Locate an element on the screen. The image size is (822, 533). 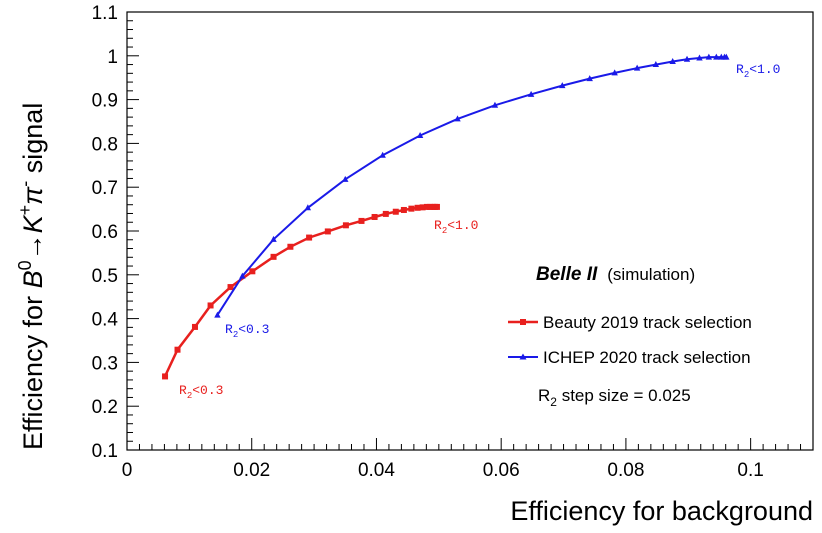
series-line is located at coordinates (300, 291).